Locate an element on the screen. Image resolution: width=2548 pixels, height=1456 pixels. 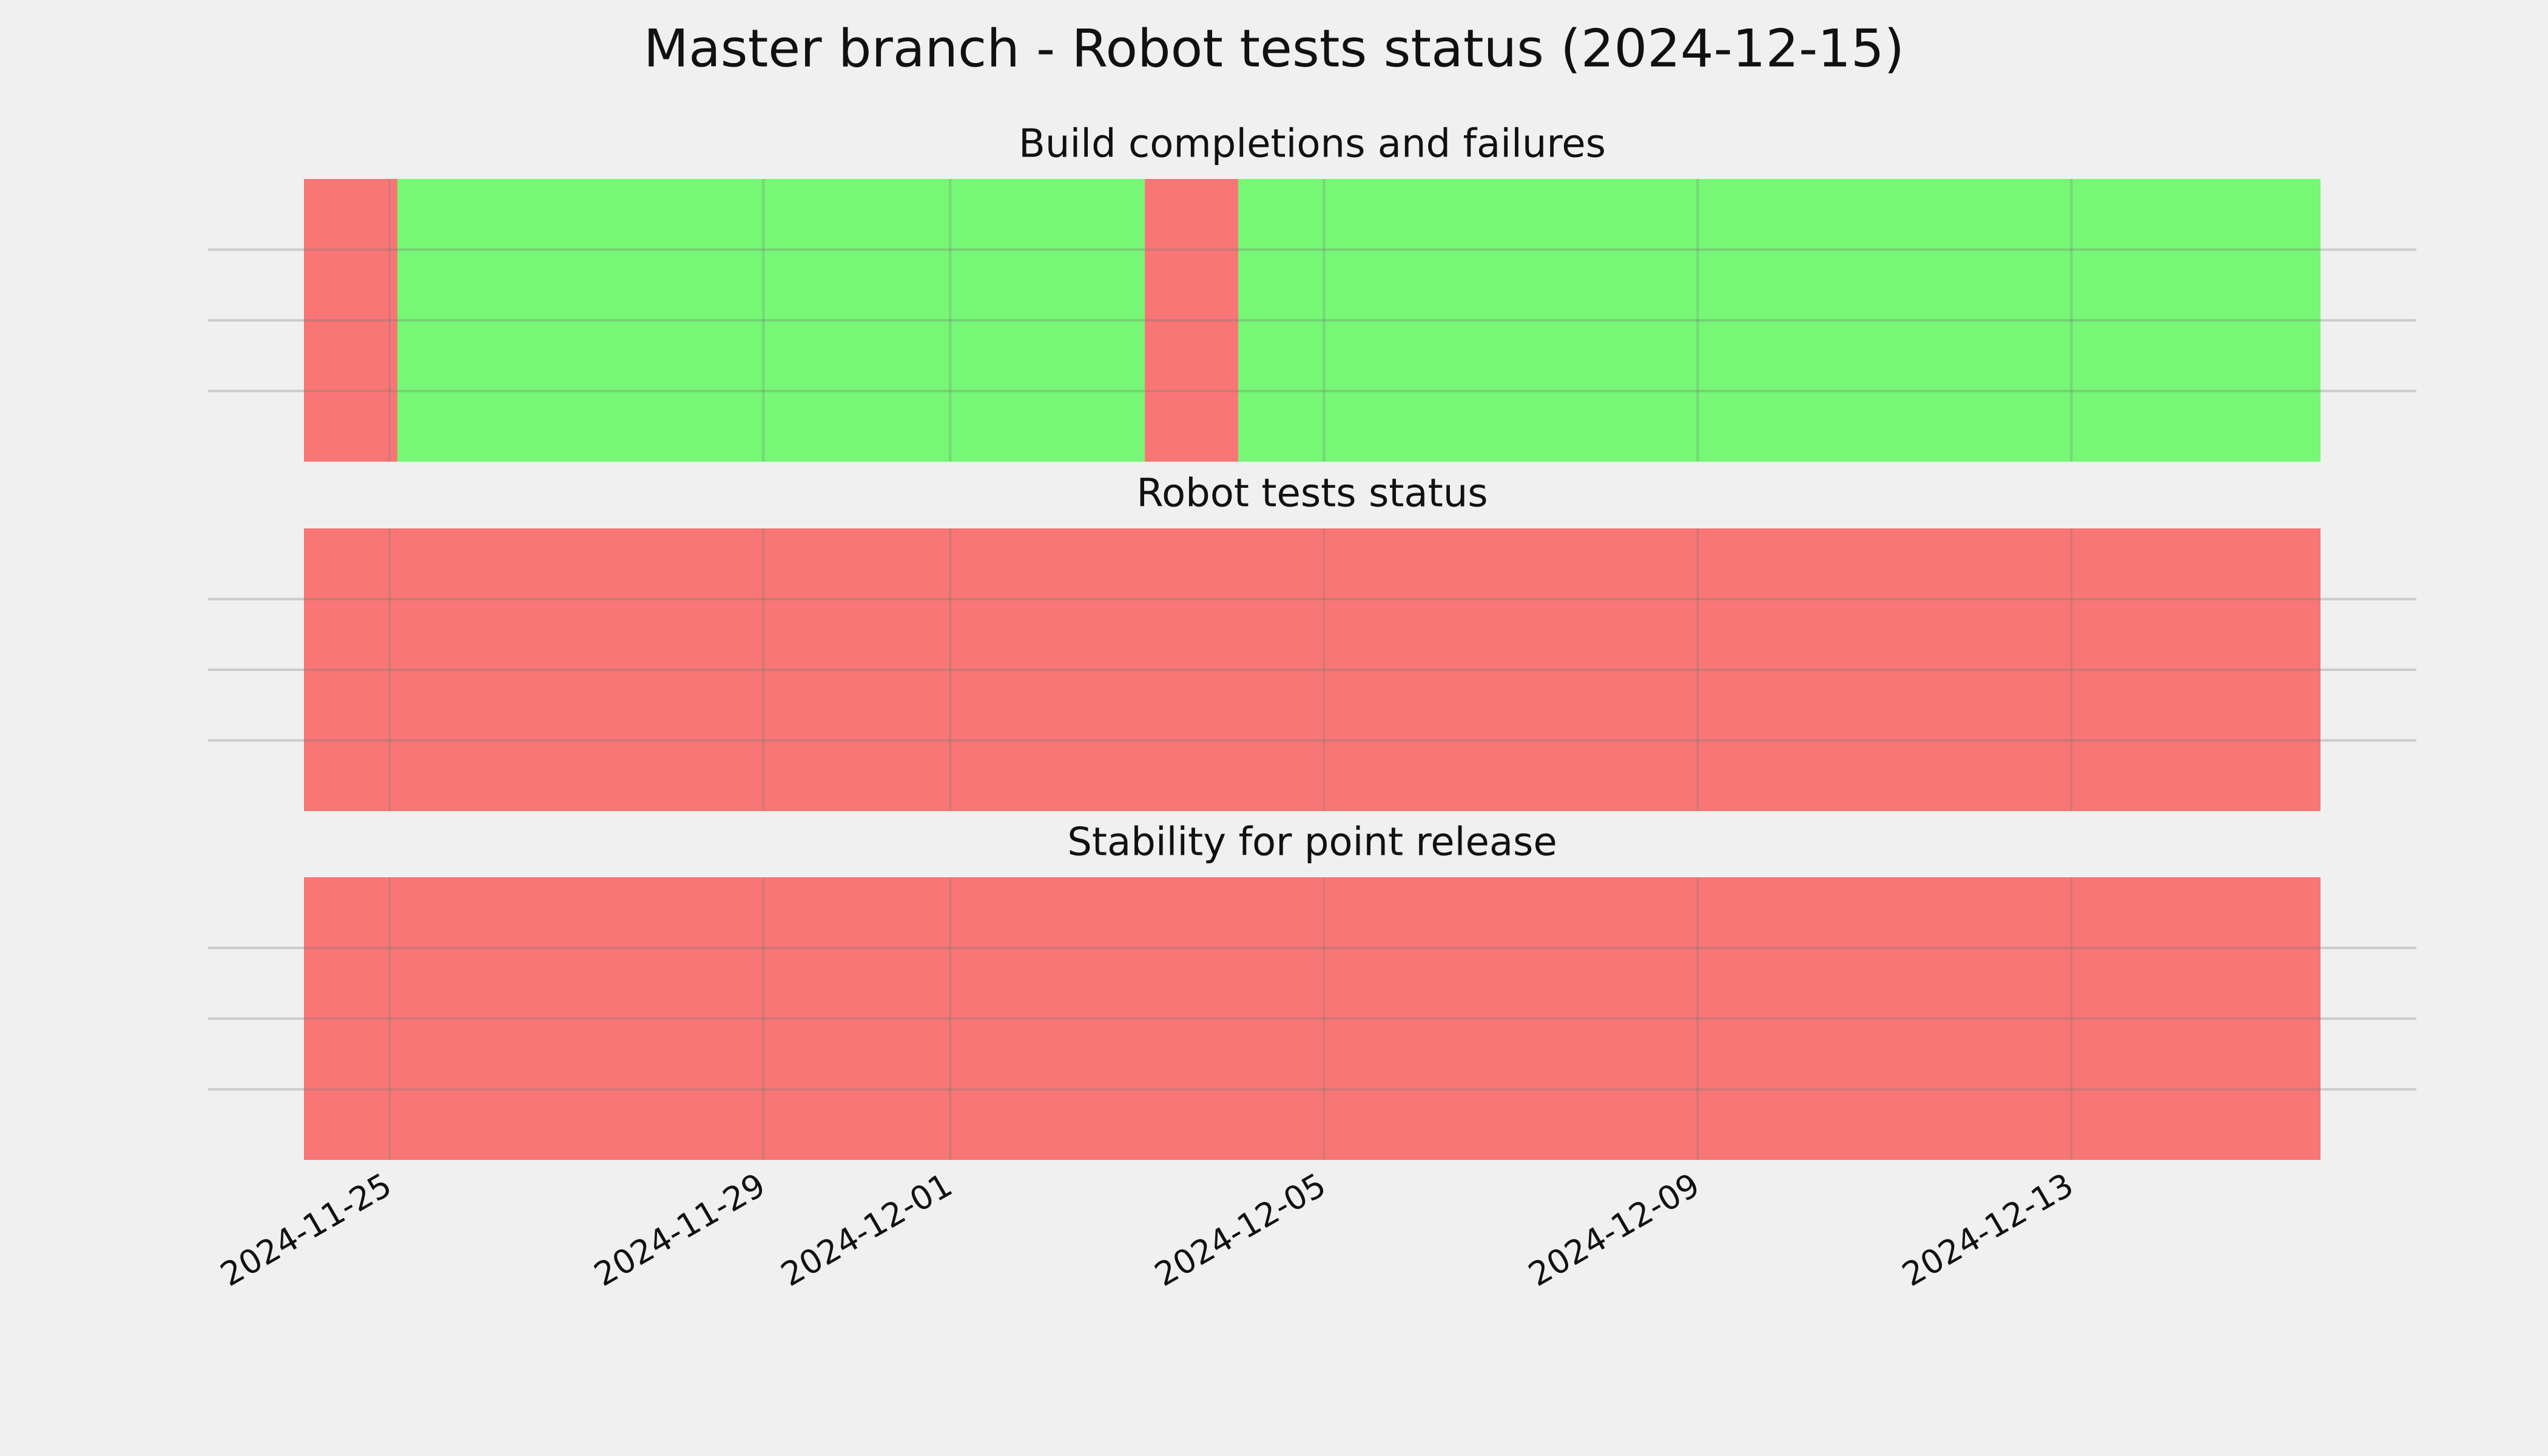
x-tick-label: 2024-12-13 is located at coordinates (1988, 1229).